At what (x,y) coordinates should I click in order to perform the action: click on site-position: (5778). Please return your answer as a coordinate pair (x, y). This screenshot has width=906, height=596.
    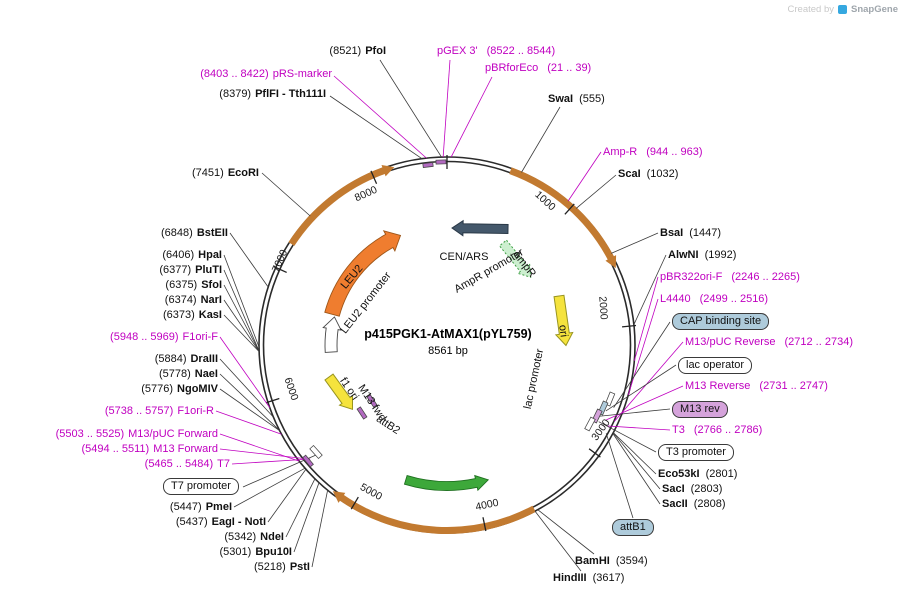
    Looking at the image, I should click on (174, 374).